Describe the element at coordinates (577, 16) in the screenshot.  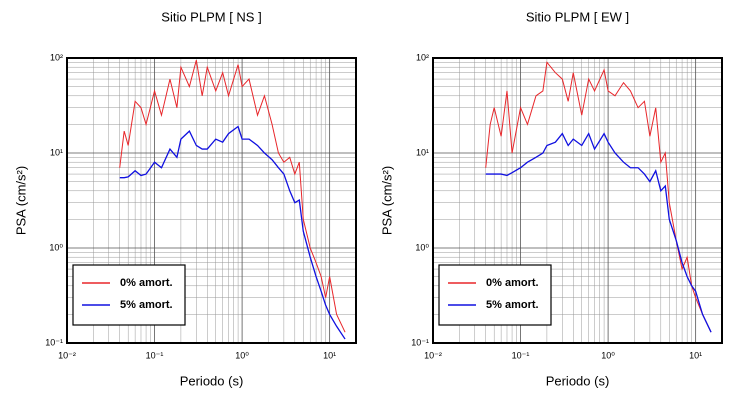
I see `chart-title: Sitio PLPM [ EW ]` at that location.